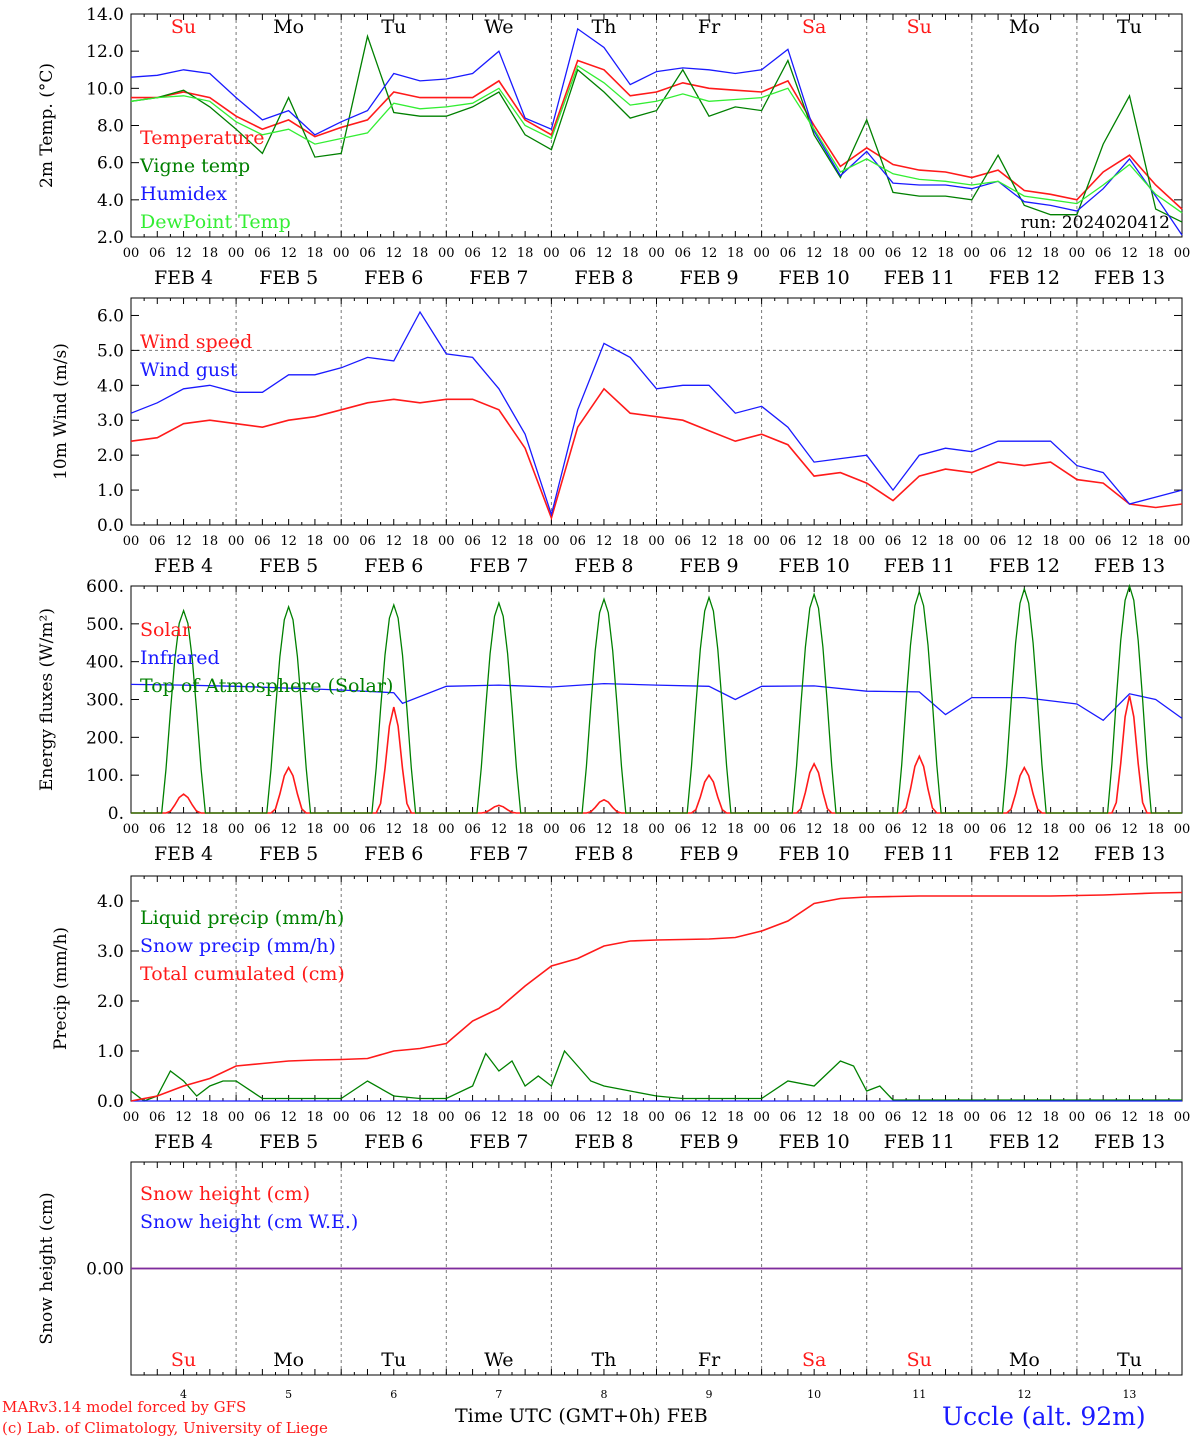 Image resolution: width=1194 pixels, height=1440 pixels. What do you see at coordinates (656, 1075) in the screenshot?
I see `series-line-liquid-precip-mm-h-` at bounding box center [656, 1075].